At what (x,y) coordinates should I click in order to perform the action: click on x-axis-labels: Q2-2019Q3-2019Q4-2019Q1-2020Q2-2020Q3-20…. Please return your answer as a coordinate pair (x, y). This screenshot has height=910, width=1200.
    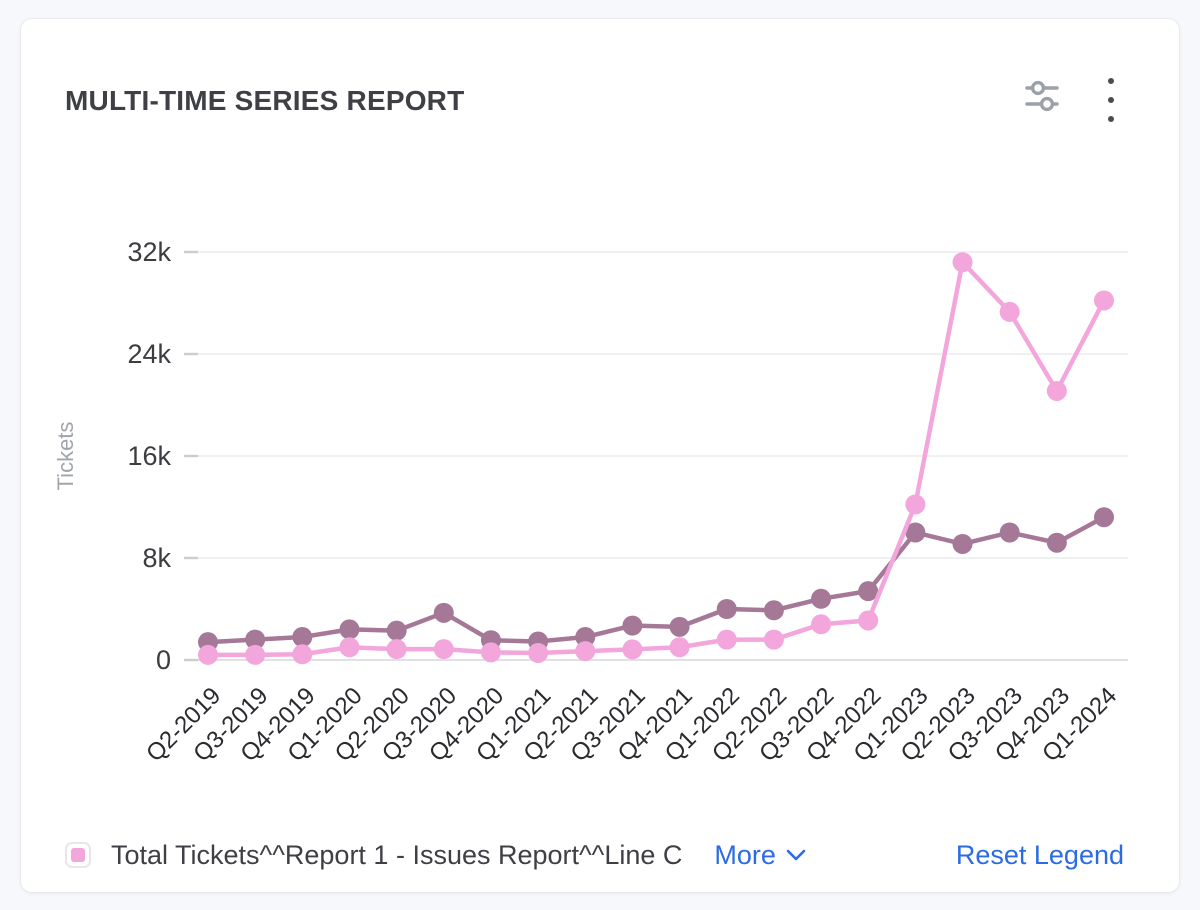
    Looking at the image, I should click on (631, 724).